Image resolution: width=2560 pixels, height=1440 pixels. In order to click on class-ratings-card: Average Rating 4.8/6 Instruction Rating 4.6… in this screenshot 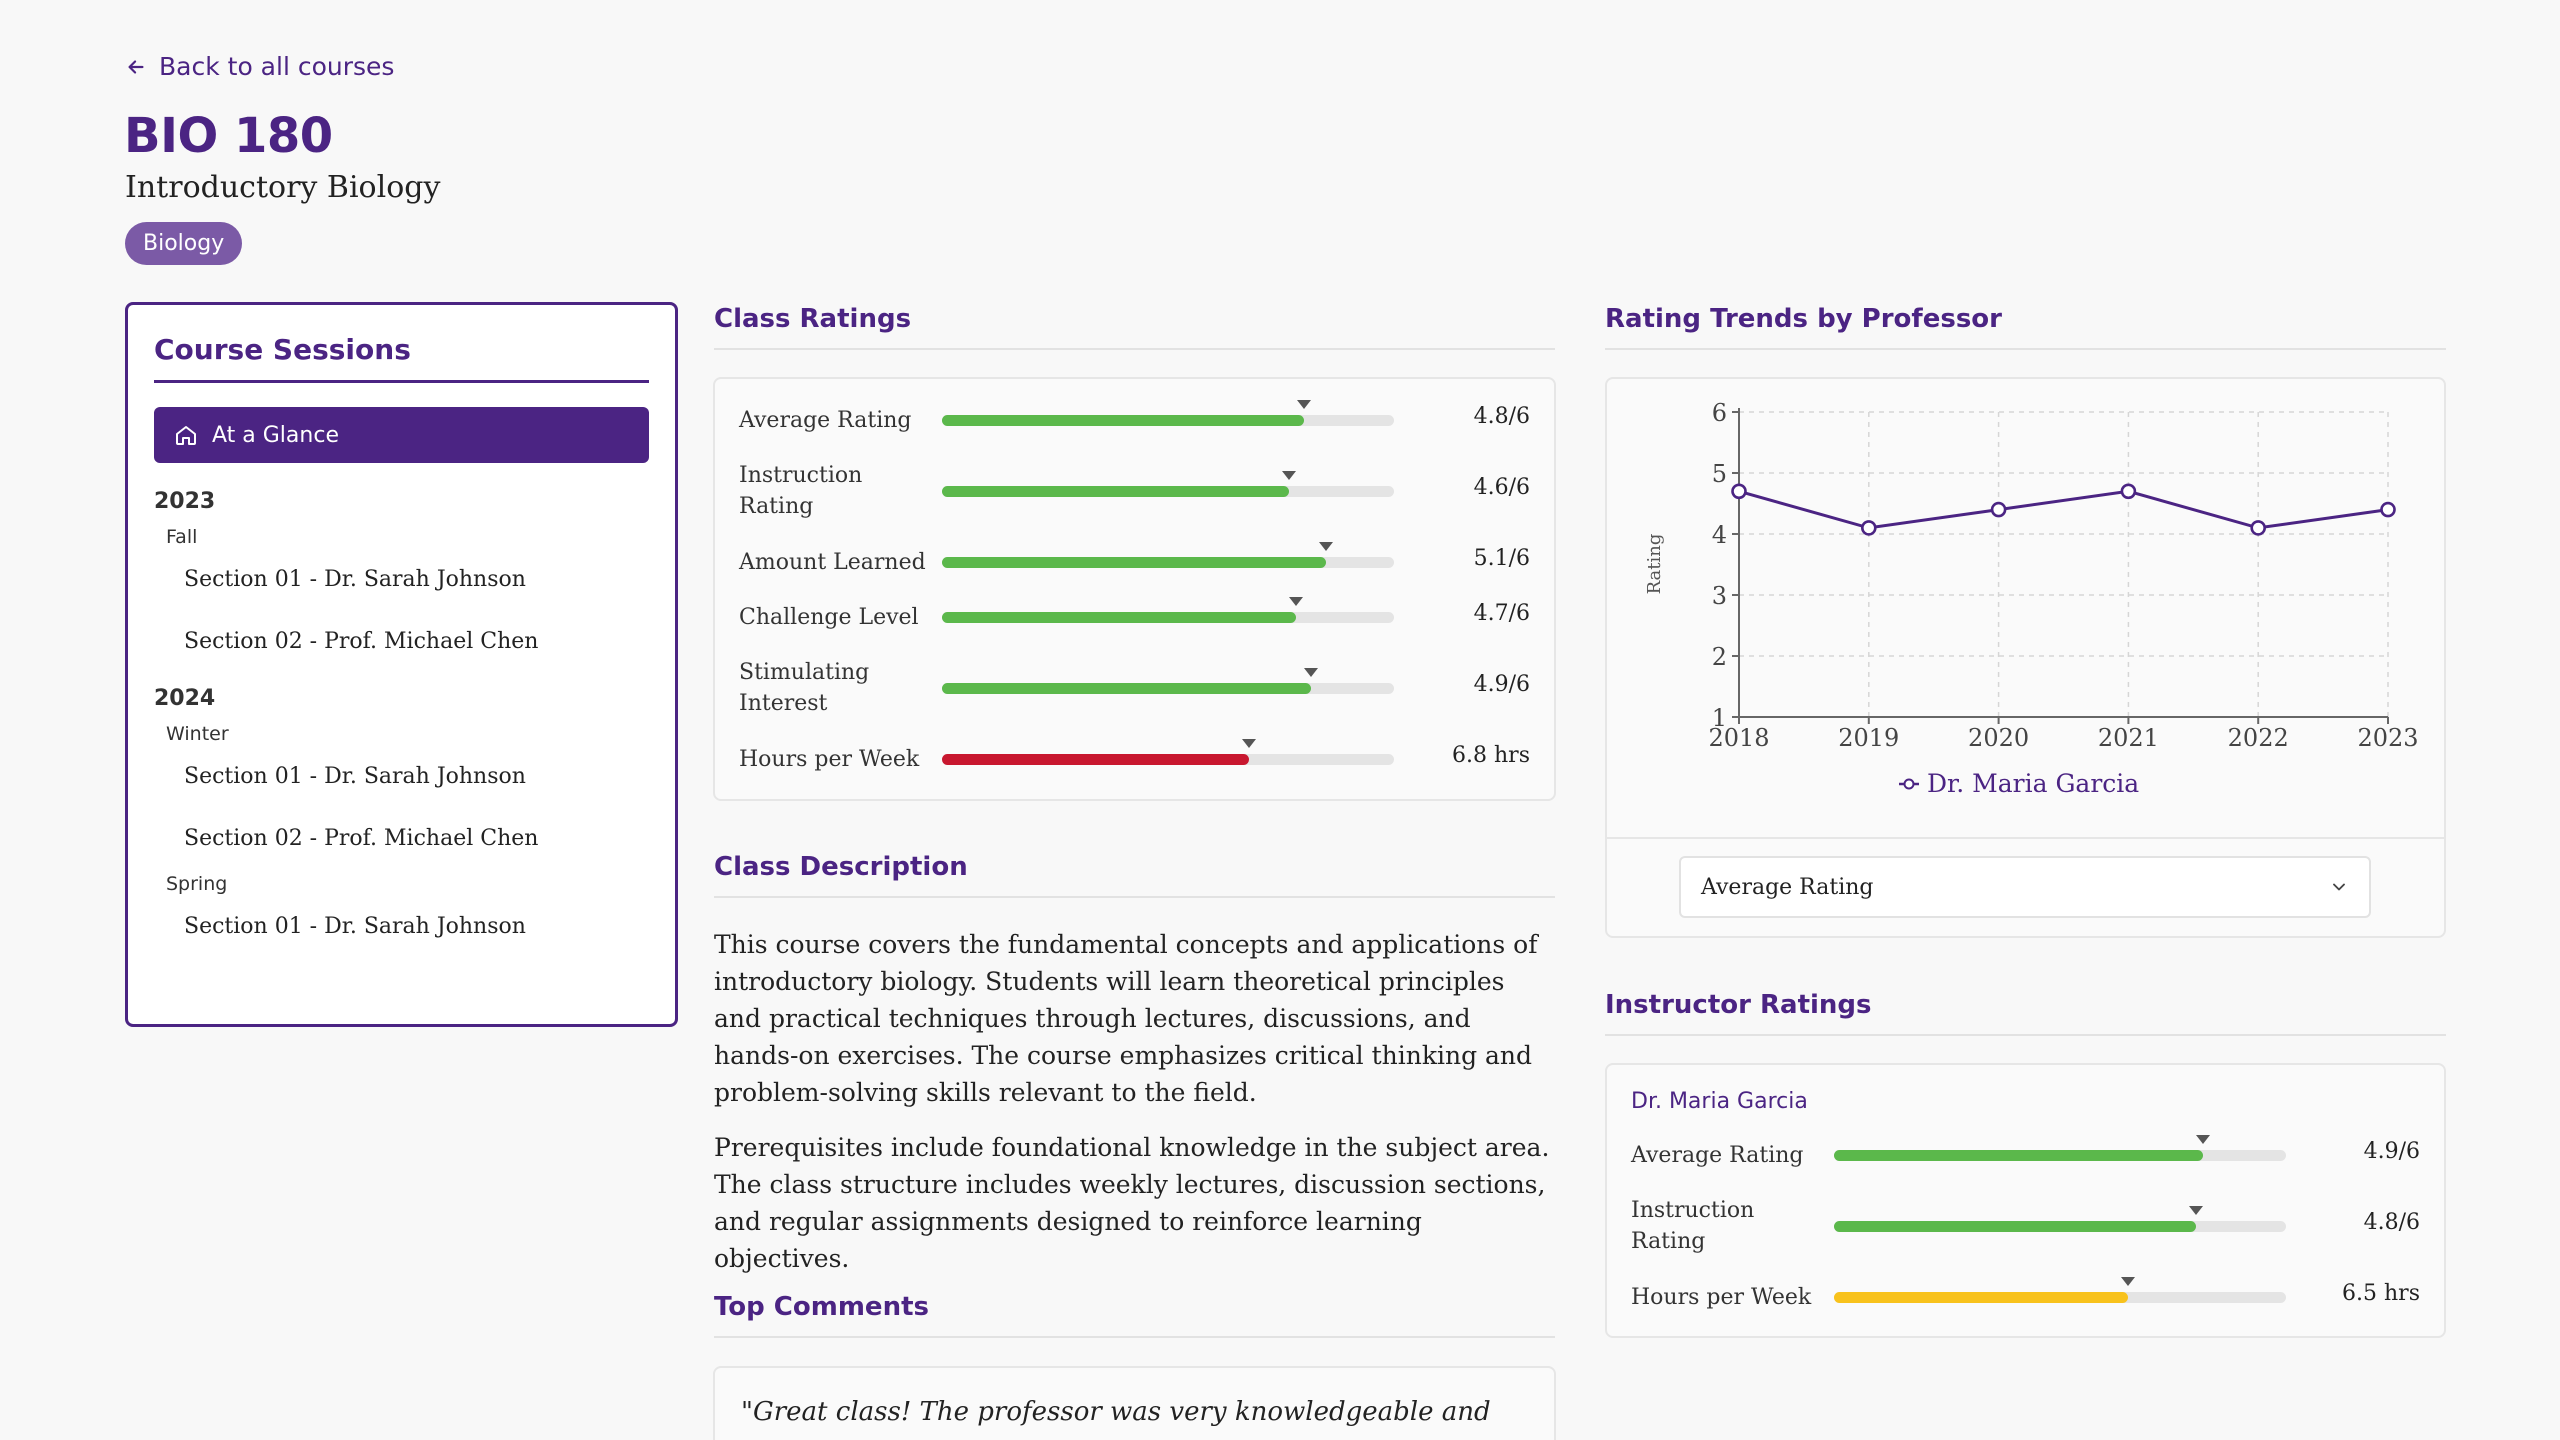, I will do `click(1134, 589)`.